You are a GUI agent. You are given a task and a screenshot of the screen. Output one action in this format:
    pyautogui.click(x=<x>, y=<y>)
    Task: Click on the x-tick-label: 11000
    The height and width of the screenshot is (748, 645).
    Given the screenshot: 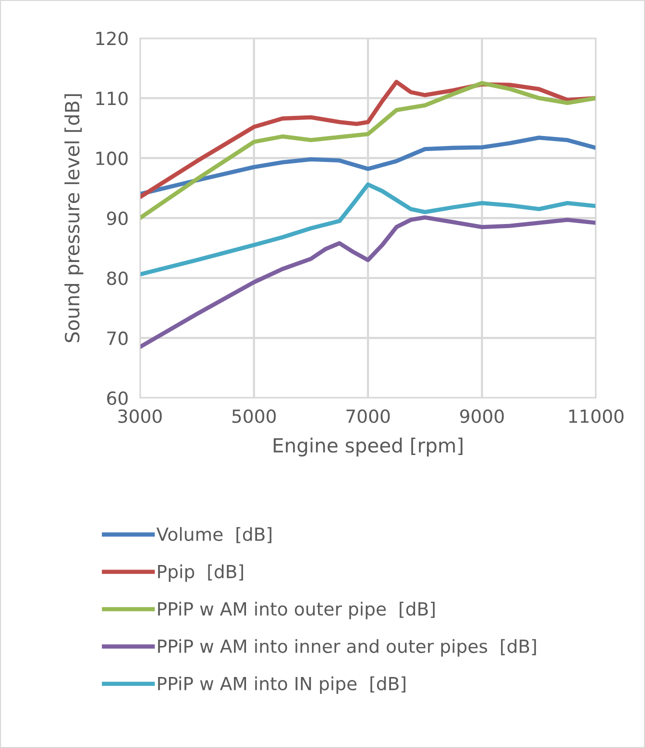 What is the action you would take?
    pyautogui.click(x=596, y=416)
    